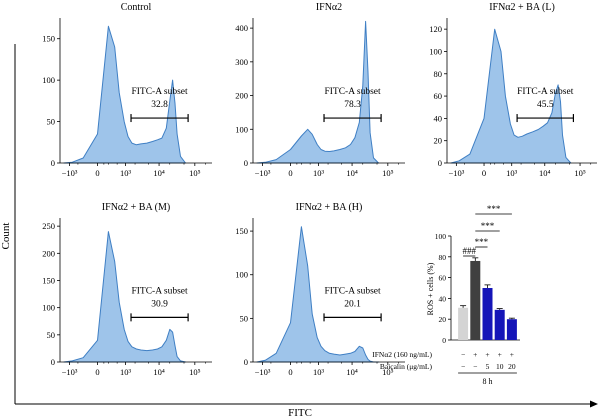 This screenshot has height=418, width=600. What do you see at coordinates (512, 366) in the screenshot?
I see `condition-value: 20` at bounding box center [512, 366].